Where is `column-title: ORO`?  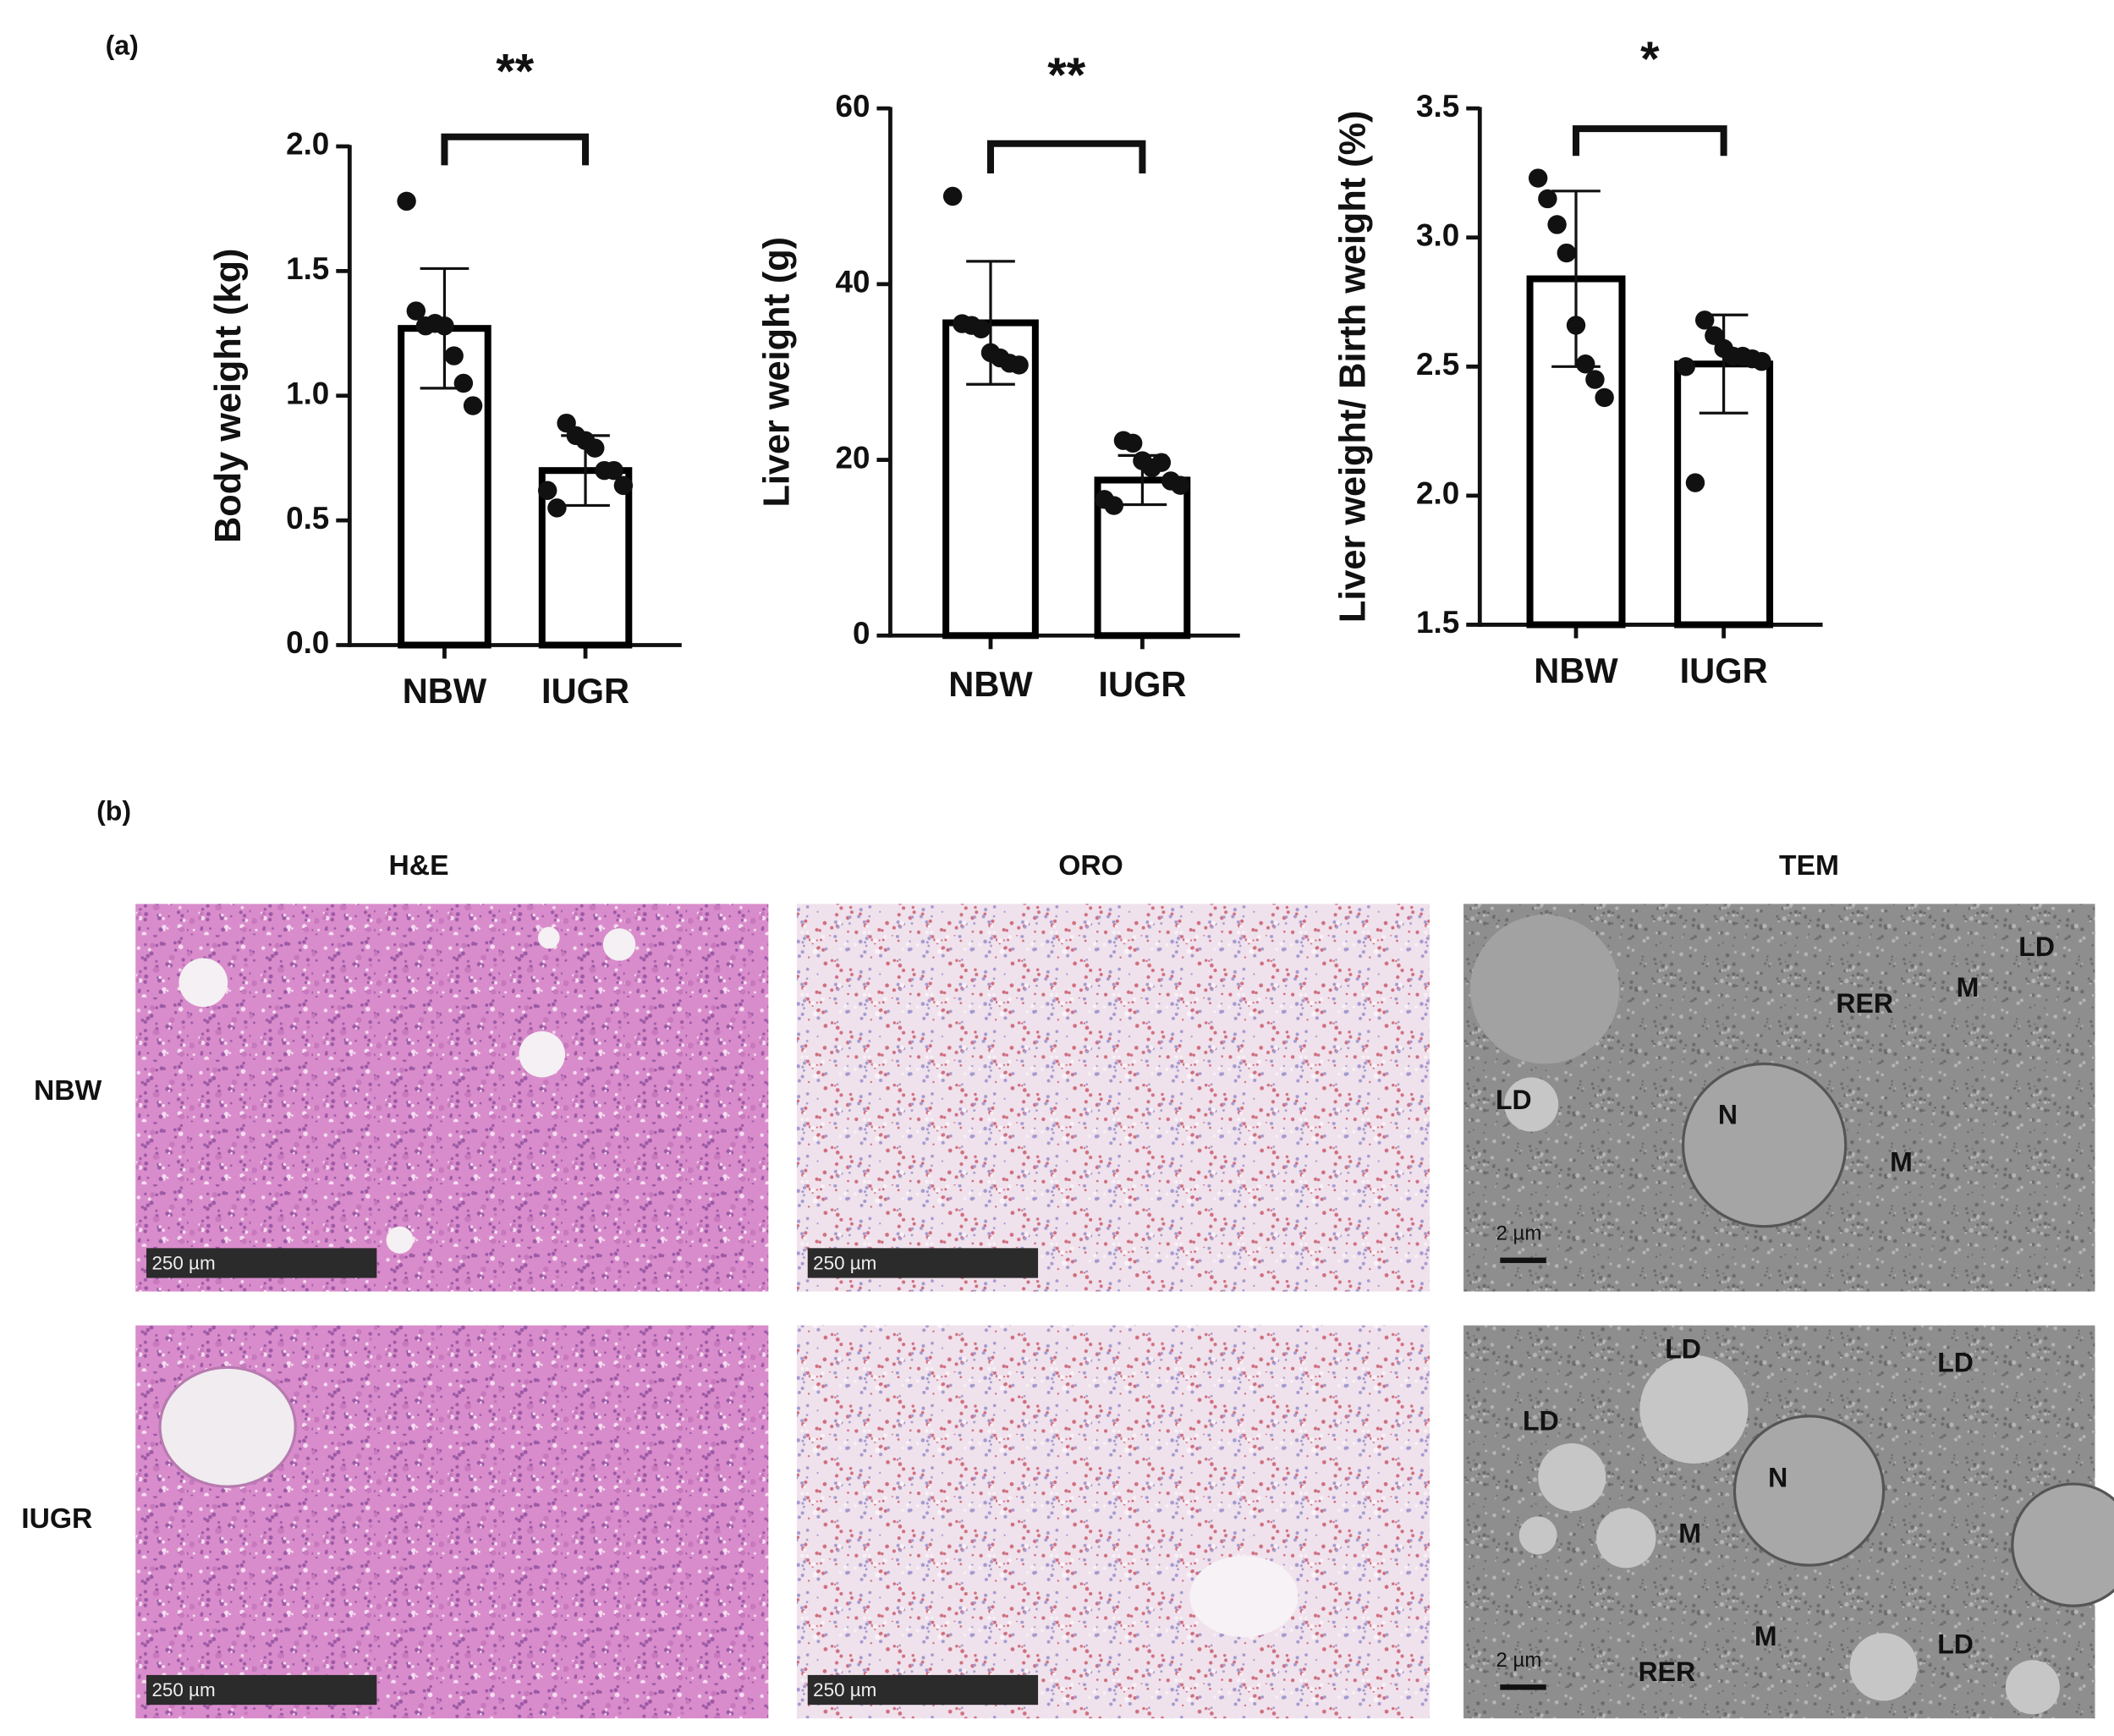
column-title: ORO is located at coordinates (1090, 866).